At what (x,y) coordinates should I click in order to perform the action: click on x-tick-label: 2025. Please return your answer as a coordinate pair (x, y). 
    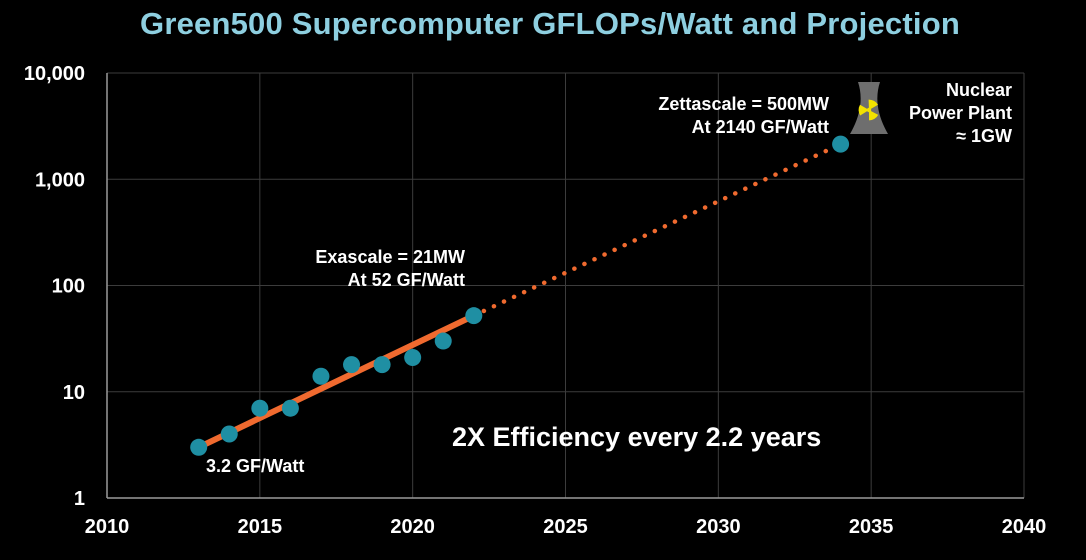
    Looking at the image, I should click on (565, 527).